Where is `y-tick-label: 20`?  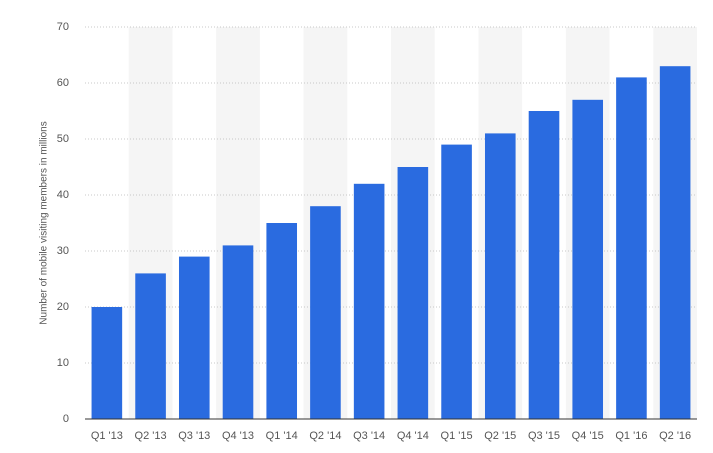
y-tick-label: 20 is located at coordinates (63, 307).